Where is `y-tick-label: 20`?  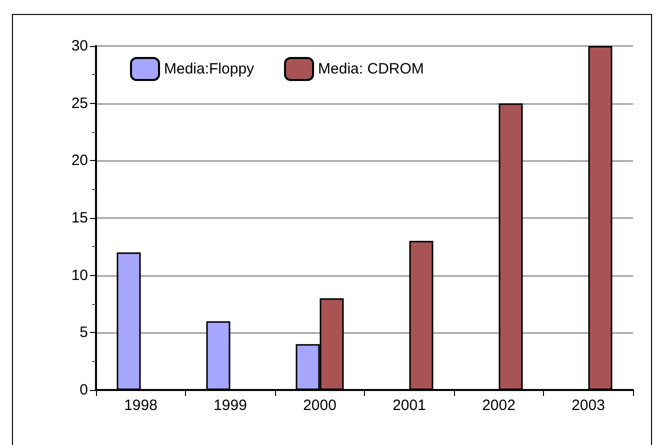 y-tick-label: 20 is located at coordinates (79, 161).